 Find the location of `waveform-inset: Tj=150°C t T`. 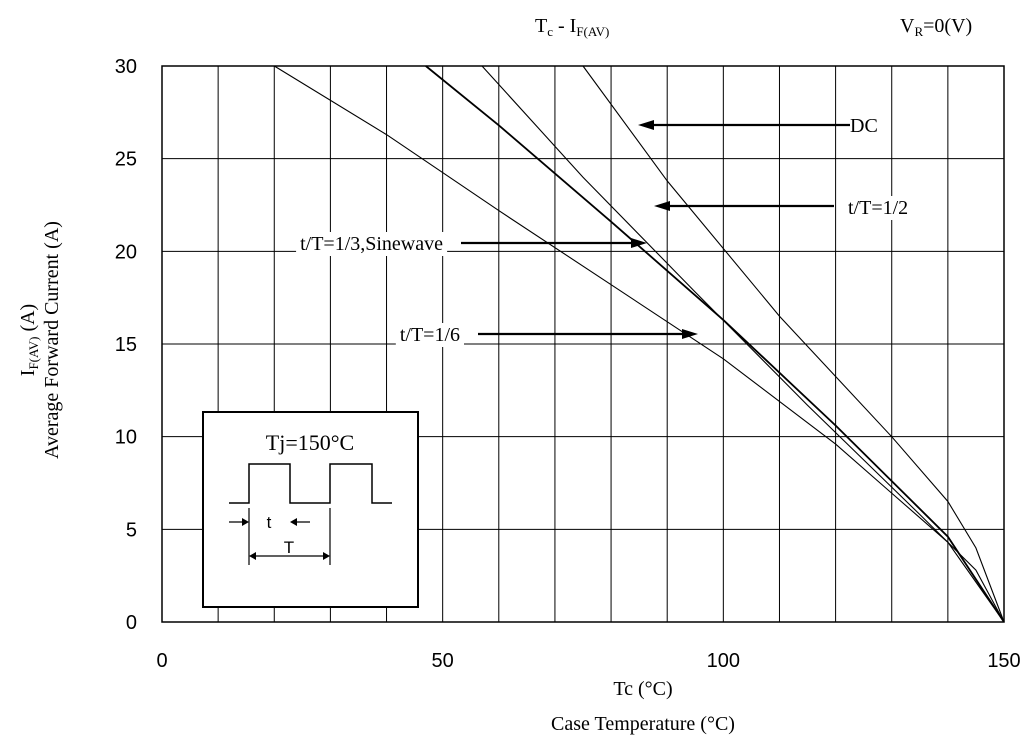

waveform-inset: Tj=150°C t T is located at coordinates (310, 509).